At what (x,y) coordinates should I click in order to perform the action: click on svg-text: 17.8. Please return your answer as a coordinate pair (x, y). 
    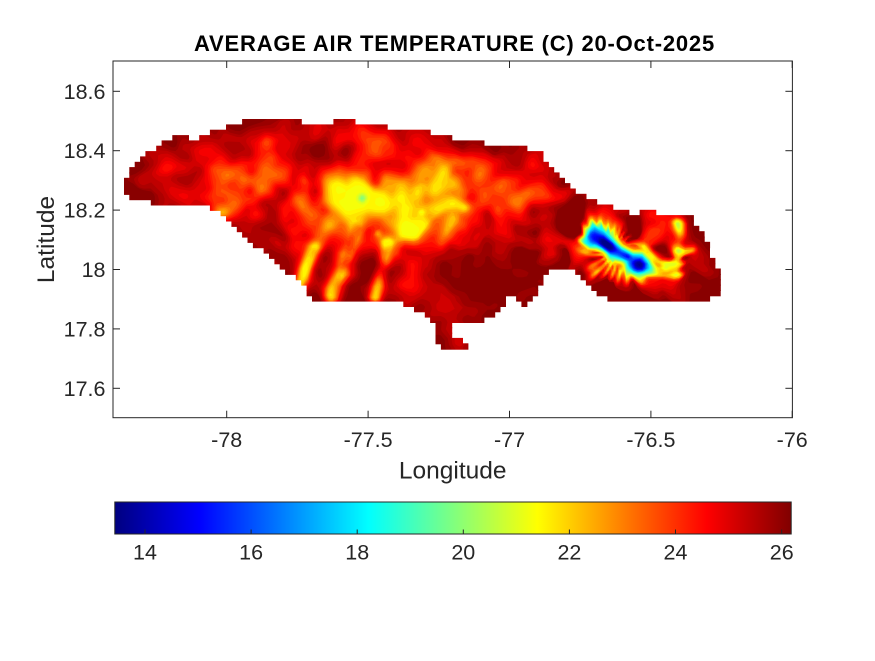
    Looking at the image, I should click on (85, 329).